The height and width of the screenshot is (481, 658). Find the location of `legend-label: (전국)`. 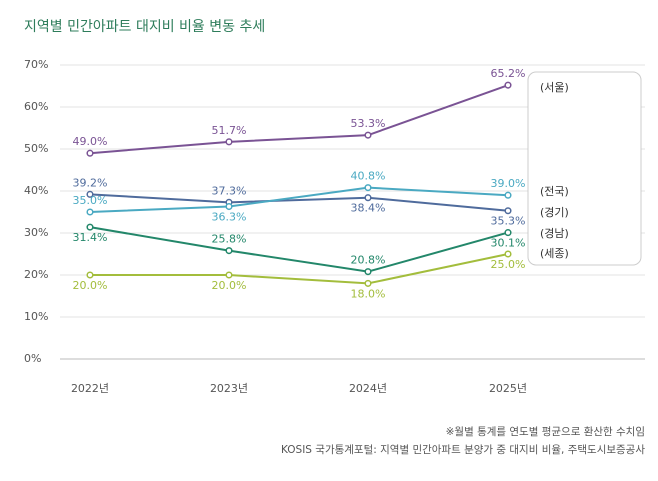

legend-label: (전국) is located at coordinates (554, 191).